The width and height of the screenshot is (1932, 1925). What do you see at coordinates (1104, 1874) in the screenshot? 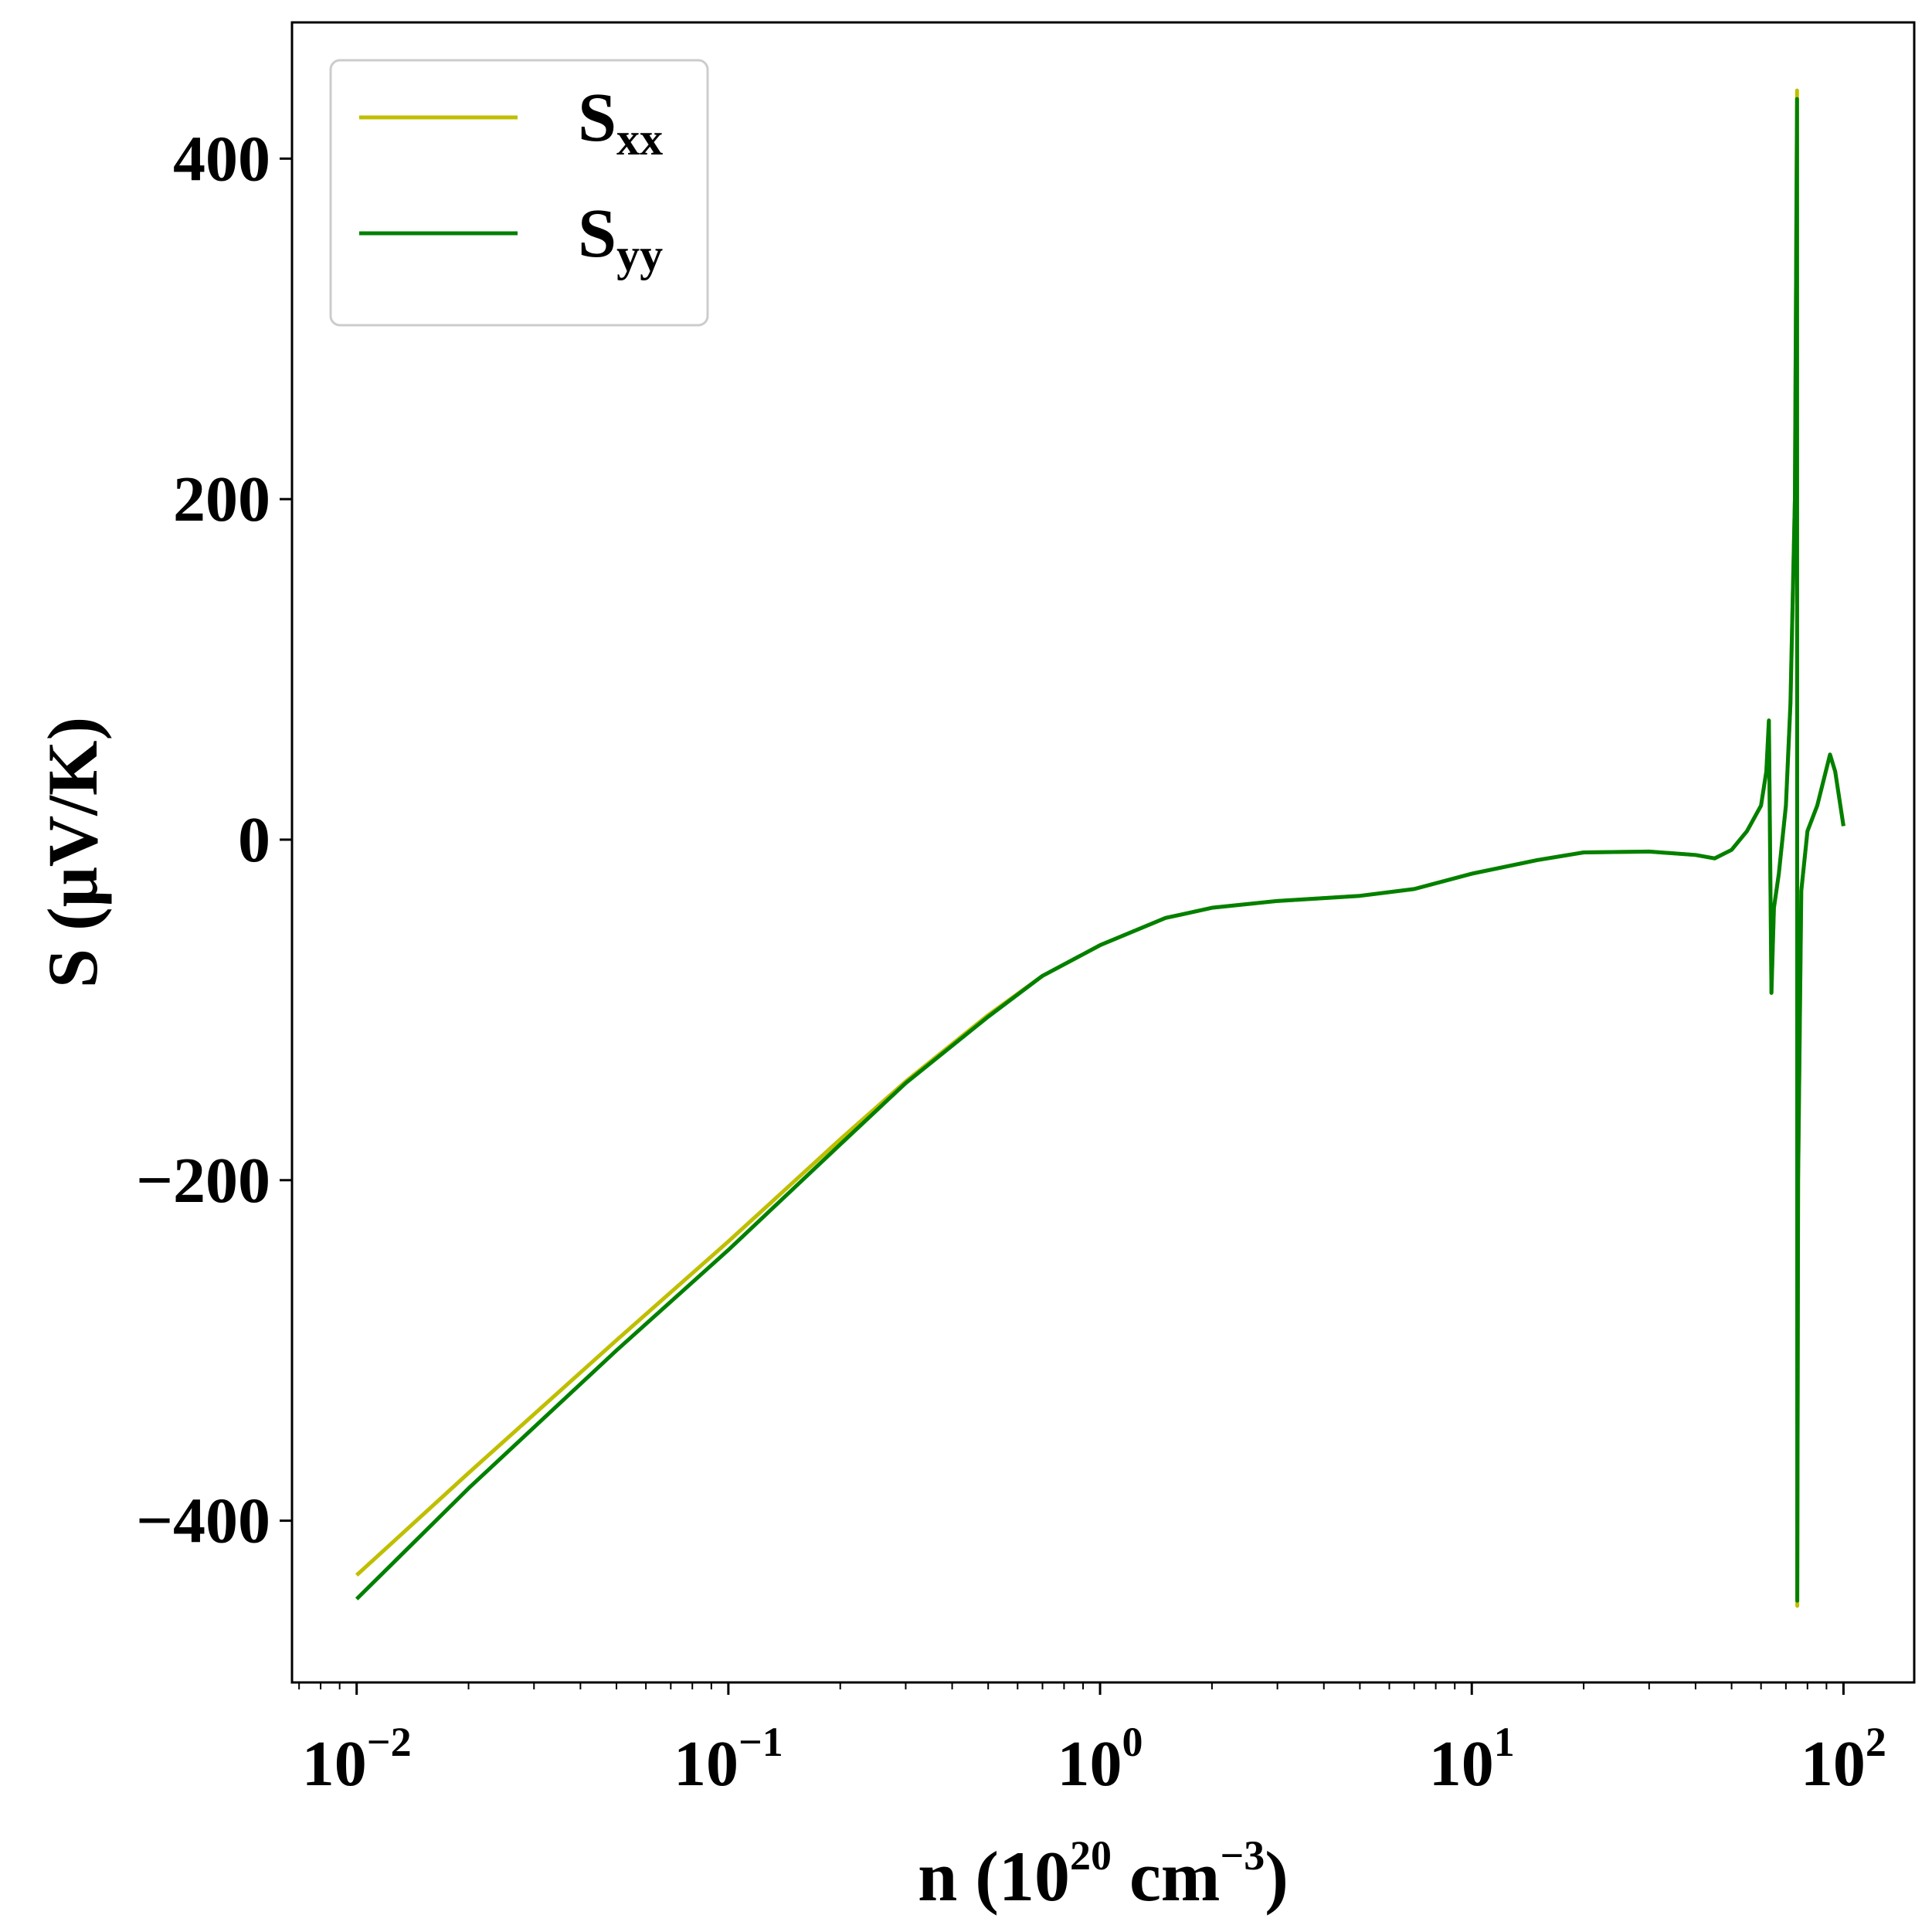
I see `x-axis-label: n (1020 cm−3)` at bounding box center [1104, 1874].